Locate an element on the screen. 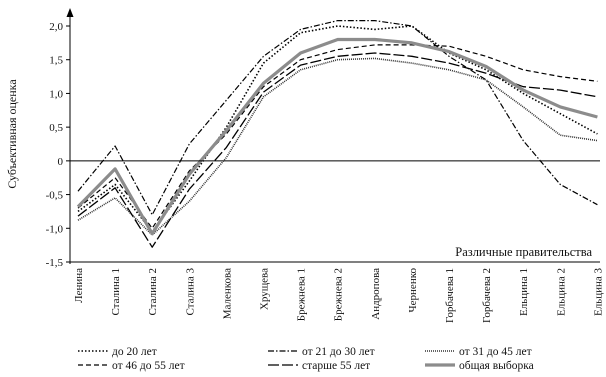  legend-label: до 20 лет is located at coordinates (134, 352).